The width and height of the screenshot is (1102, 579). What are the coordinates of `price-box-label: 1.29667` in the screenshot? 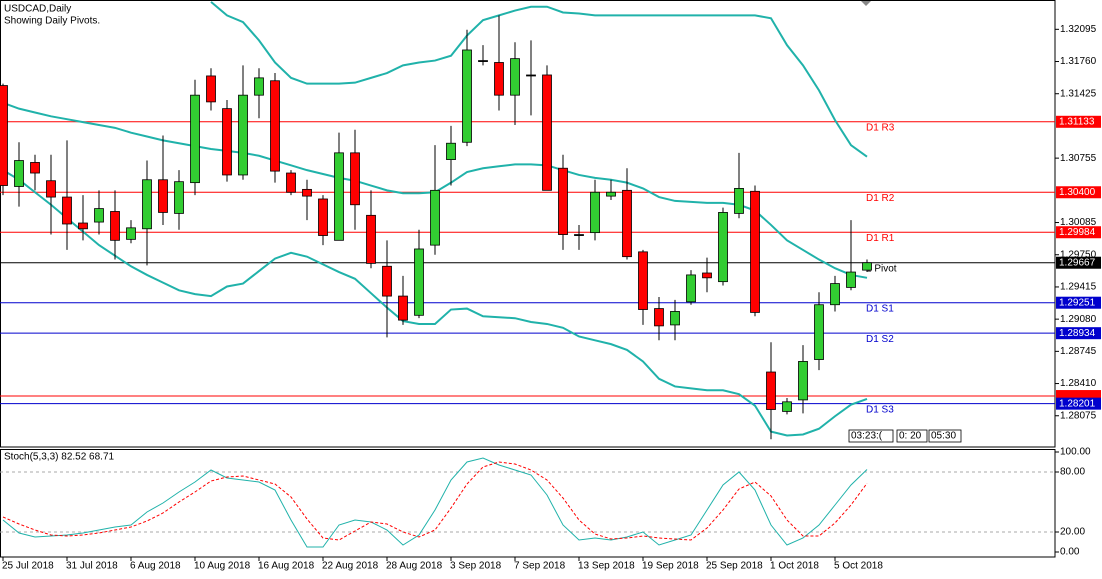 It's located at (1077, 262).